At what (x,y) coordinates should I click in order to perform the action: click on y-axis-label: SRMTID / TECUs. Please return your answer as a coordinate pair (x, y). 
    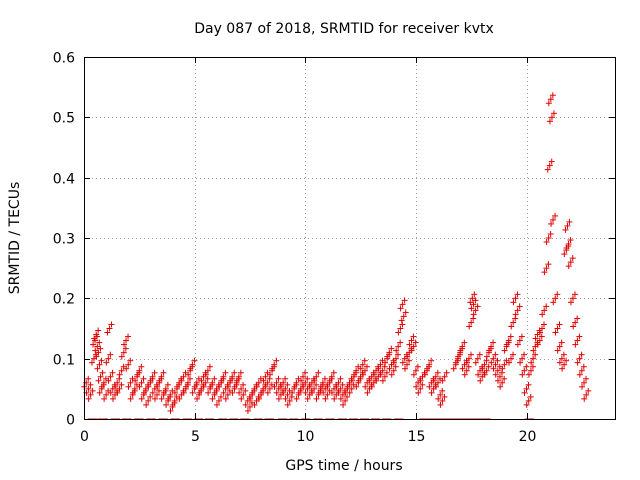
    Looking at the image, I should click on (15, 238).